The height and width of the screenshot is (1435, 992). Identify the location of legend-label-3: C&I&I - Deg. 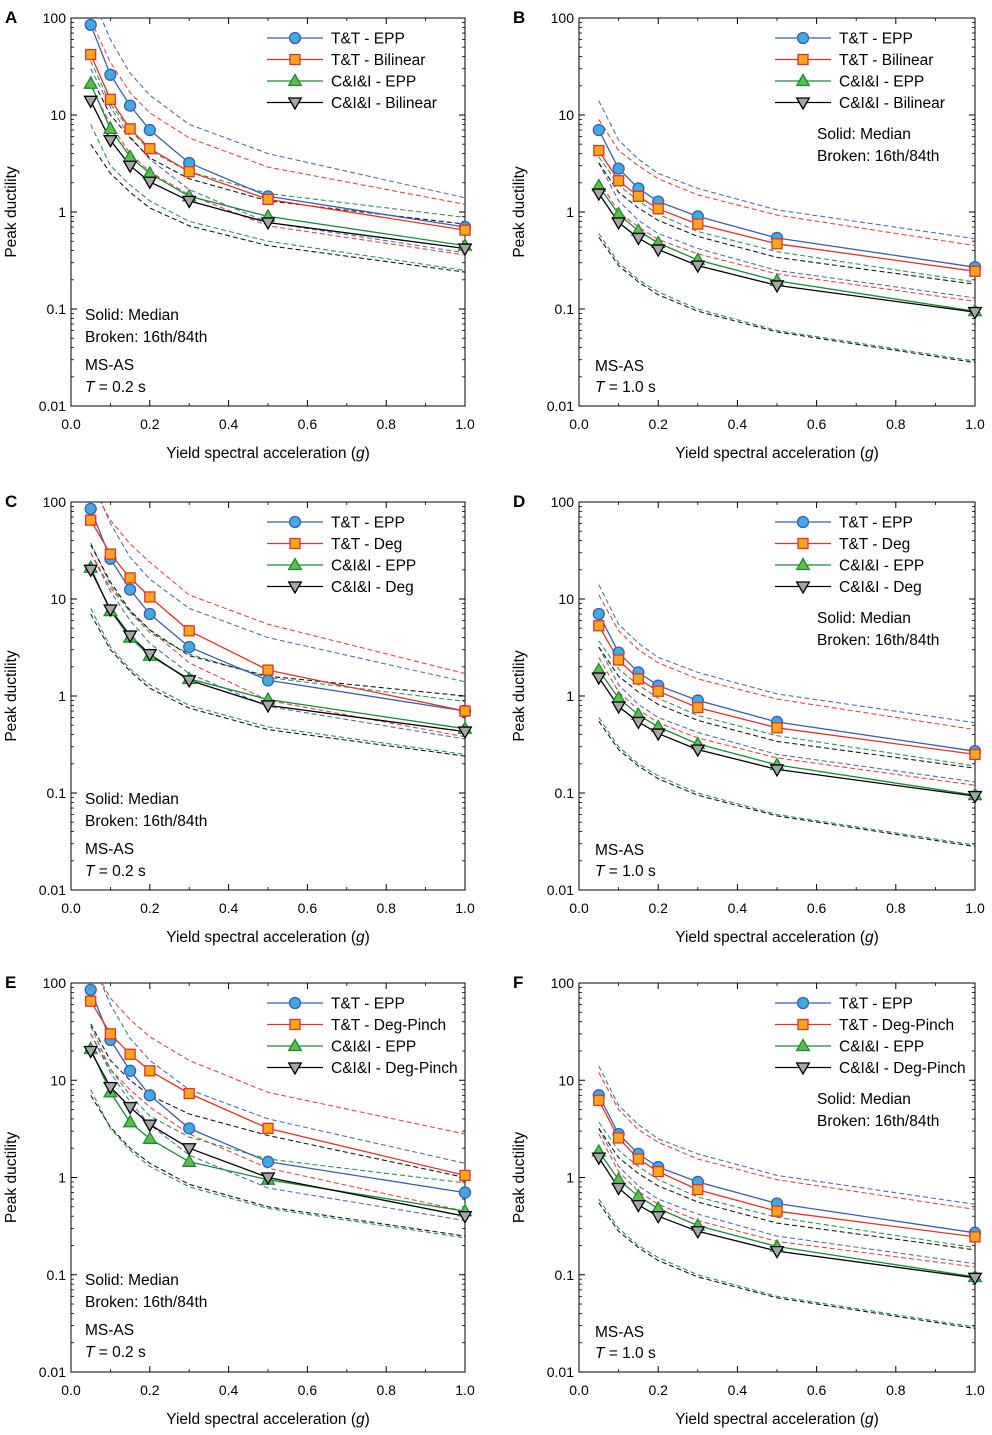
(880, 587).